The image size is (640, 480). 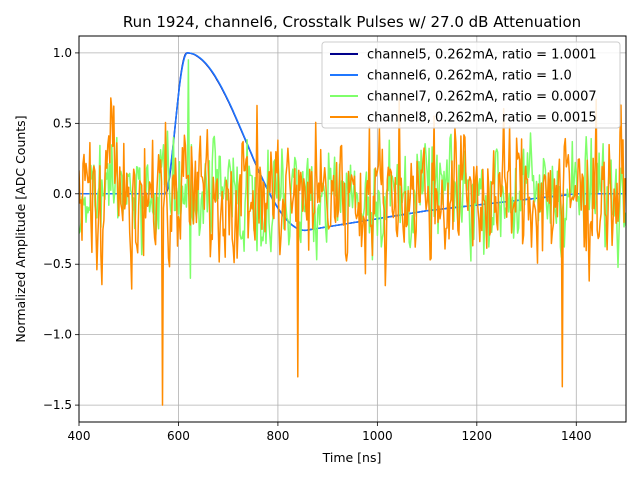 I want to click on x-tick-label: 1200, so click(x=477, y=436).